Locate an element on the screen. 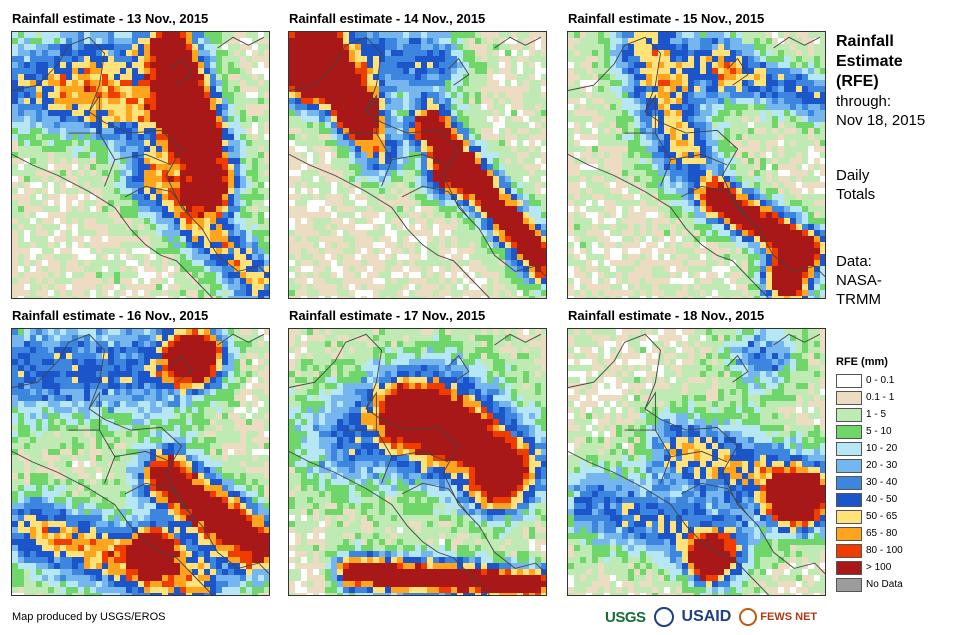  legend-item: 1 - 5 is located at coordinates (869, 414).